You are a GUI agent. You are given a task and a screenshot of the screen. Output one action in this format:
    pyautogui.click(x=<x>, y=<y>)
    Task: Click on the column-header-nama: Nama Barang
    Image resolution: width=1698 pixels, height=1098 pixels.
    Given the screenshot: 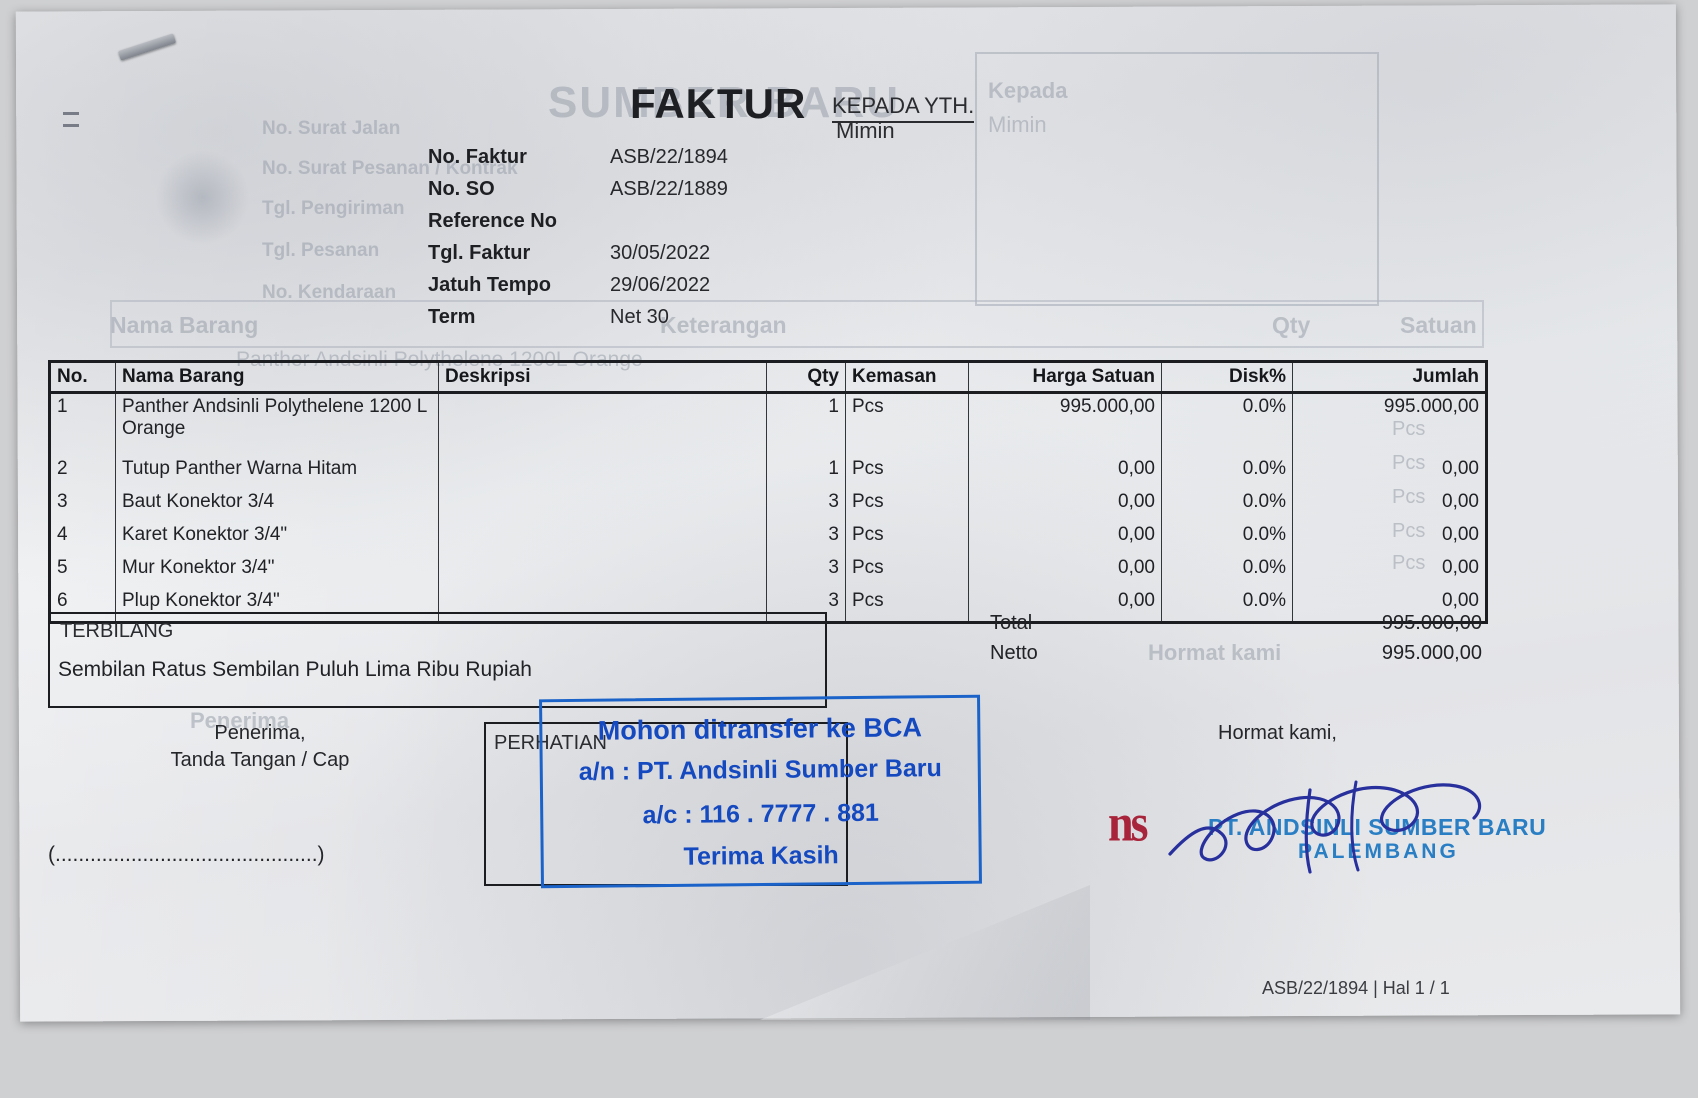 What is the action you would take?
    pyautogui.click(x=277, y=378)
    